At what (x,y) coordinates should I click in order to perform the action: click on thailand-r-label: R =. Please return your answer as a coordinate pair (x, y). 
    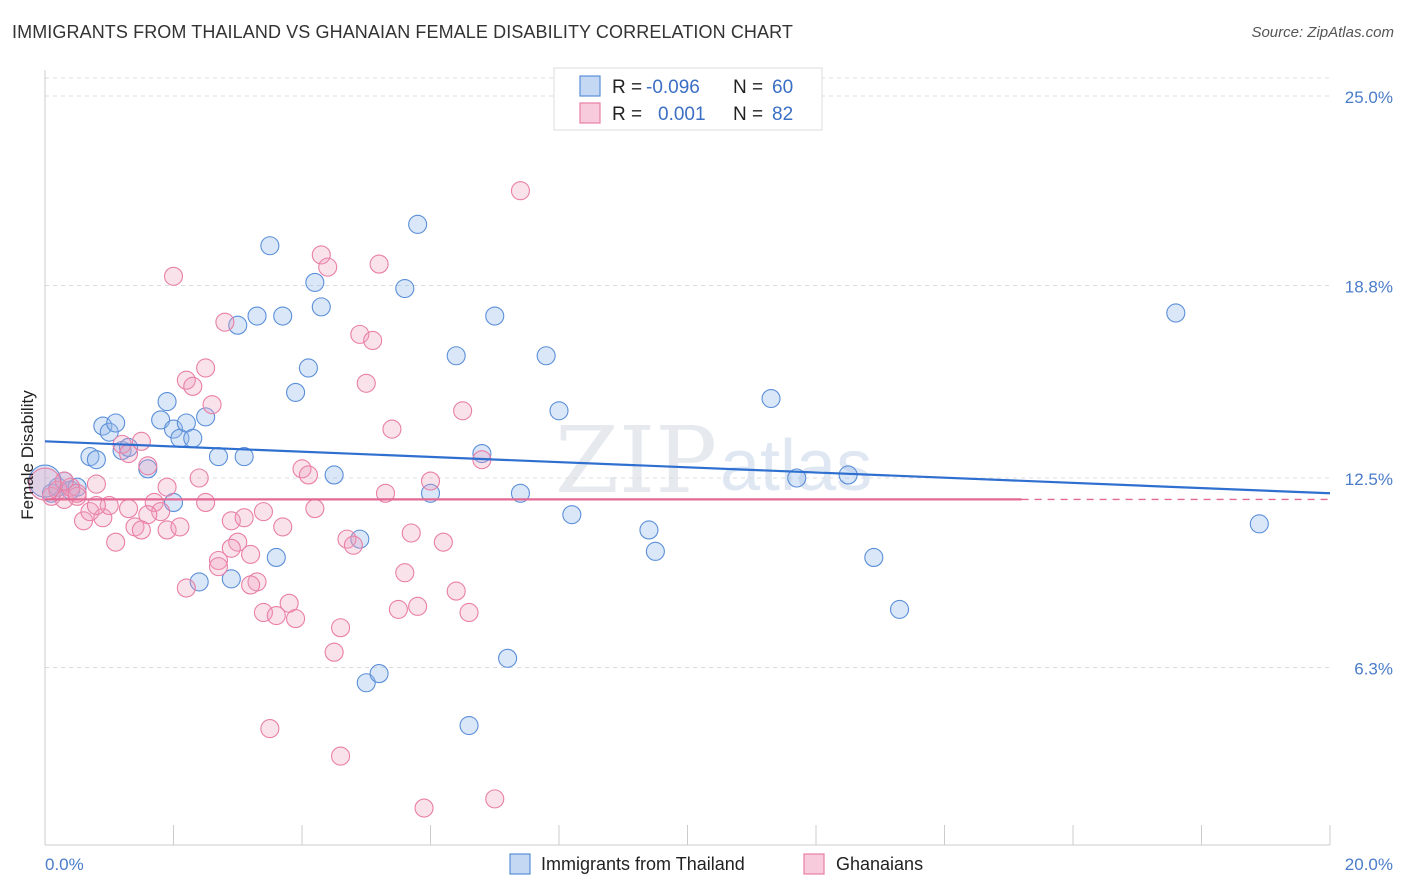
    Looking at the image, I should click on (627, 87).